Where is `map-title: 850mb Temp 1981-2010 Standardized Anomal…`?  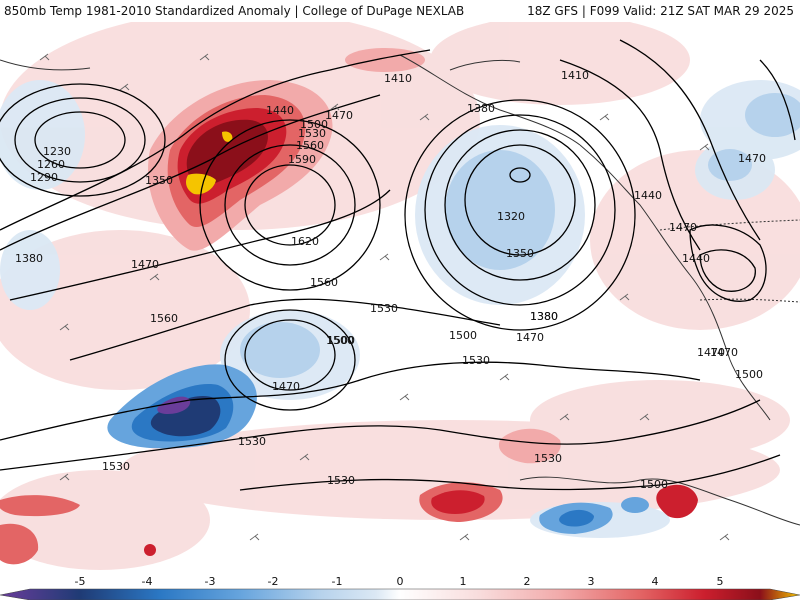 map-title: 850mb Temp 1981-2010 Standardized Anomal… is located at coordinates (234, 11).